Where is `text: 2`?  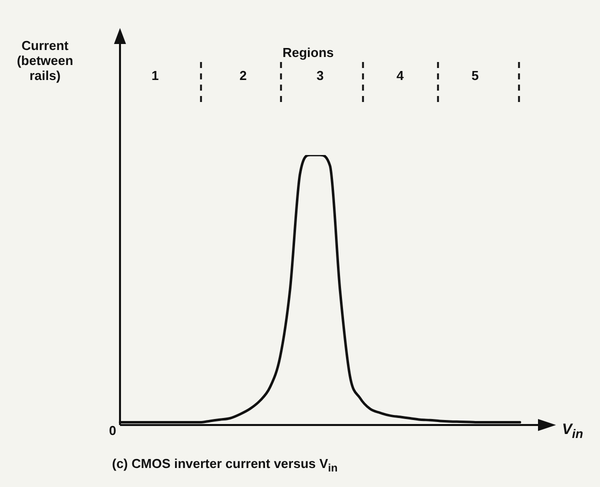 text: 2 is located at coordinates (243, 75).